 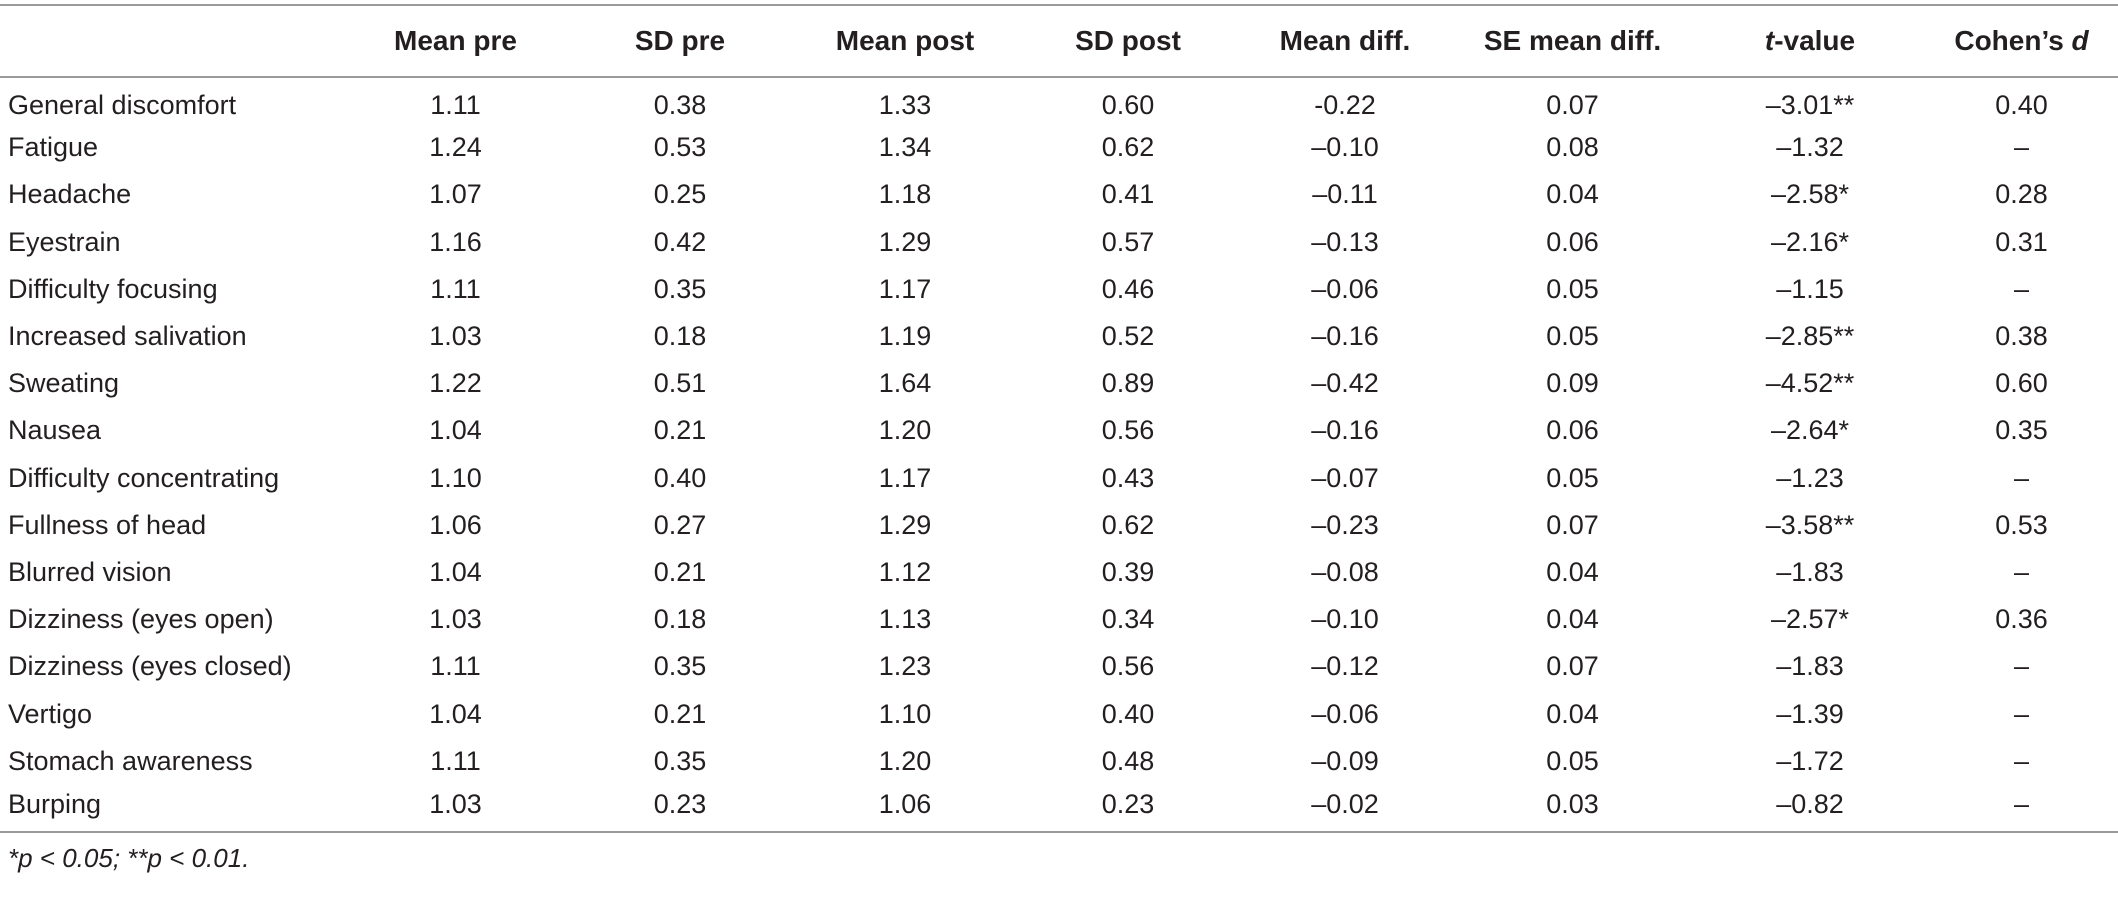 What do you see at coordinates (1345, 524) in the screenshot?
I see `cell-mean-diff: –0.23` at bounding box center [1345, 524].